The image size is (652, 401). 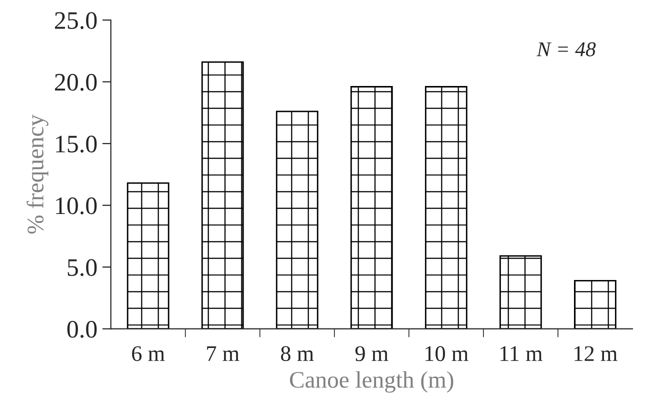 I want to click on y-tick-label: 10.0, so click(x=76, y=205).